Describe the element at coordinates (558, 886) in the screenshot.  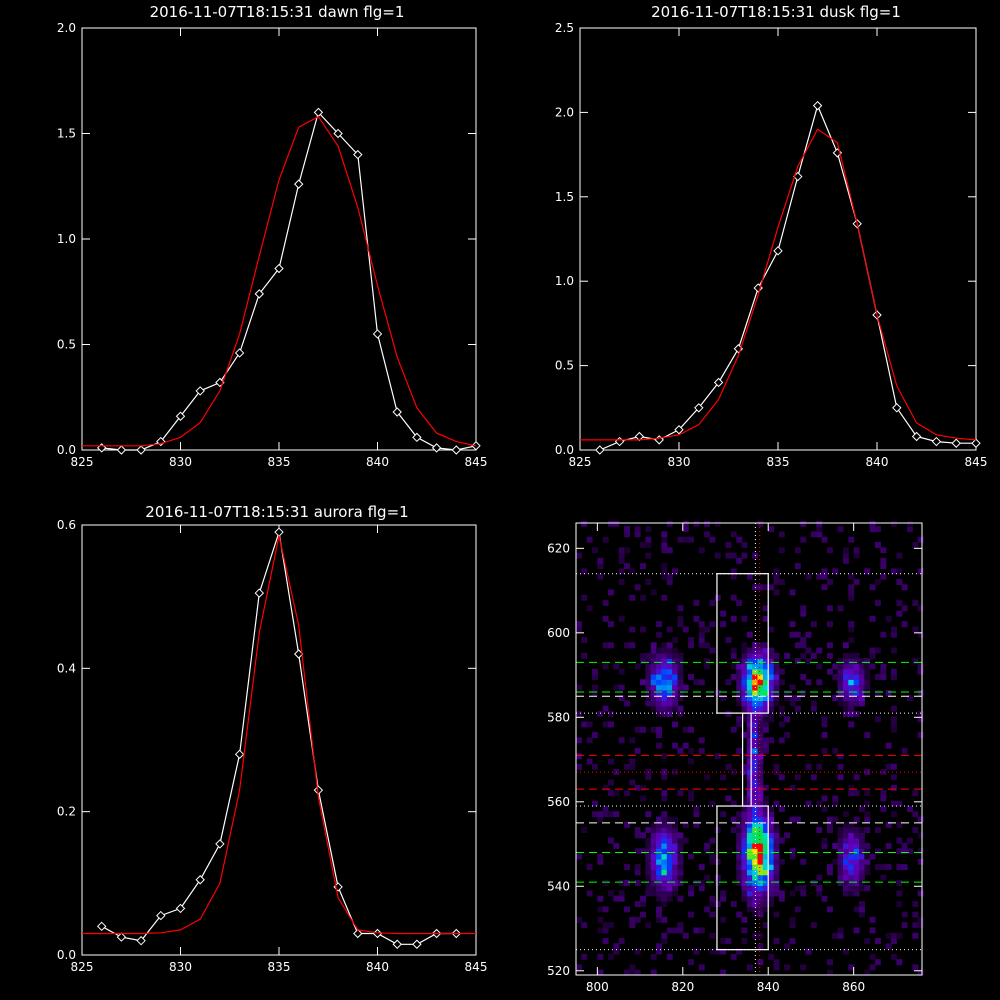
I see `image-ytick-label: 540` at that location.